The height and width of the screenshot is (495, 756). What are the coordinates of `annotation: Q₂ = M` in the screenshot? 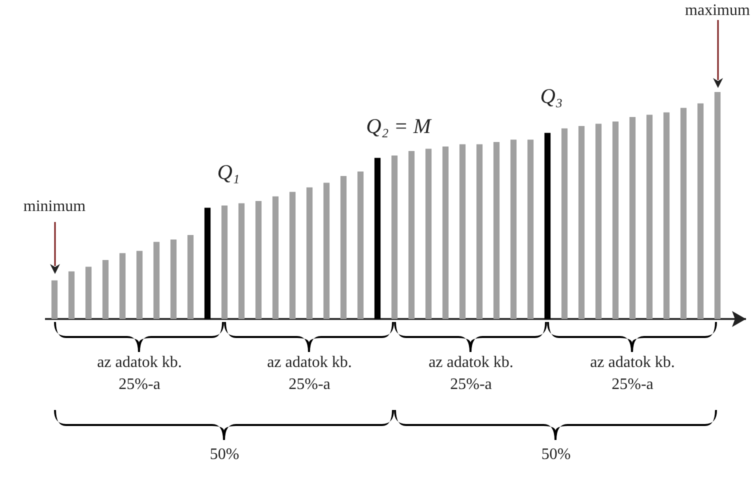 It's located at (398, 126).